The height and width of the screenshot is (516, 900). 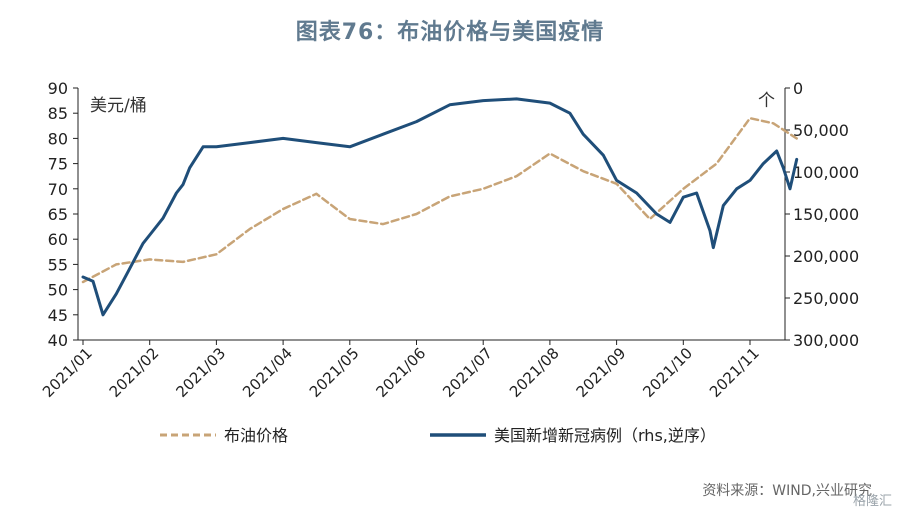 I want to click on right-tick-label: 150,000, so click(x=826, y=214).